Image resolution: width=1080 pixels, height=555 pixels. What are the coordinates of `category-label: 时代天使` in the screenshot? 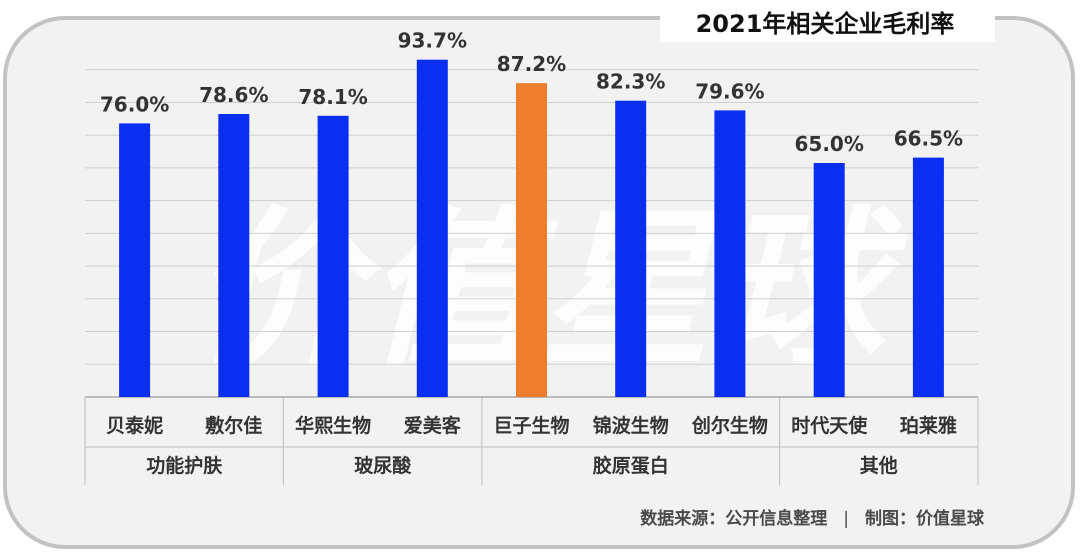 It's located at (829, 426).